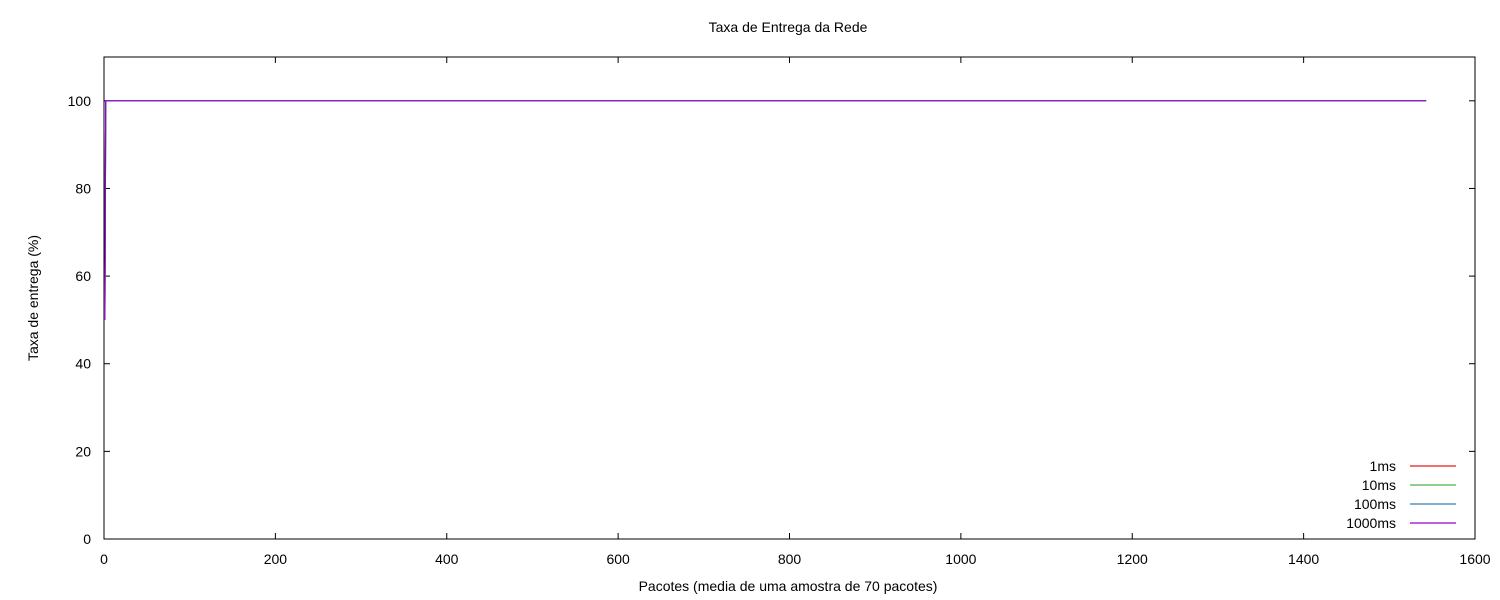 This screenshot has width=1500, height=600. What do you see at coordinates (1401, 494) in the screenshot?
I see `legend: 1ms 10ms 100ms 1000ms` at bounding box center [1401, 494].